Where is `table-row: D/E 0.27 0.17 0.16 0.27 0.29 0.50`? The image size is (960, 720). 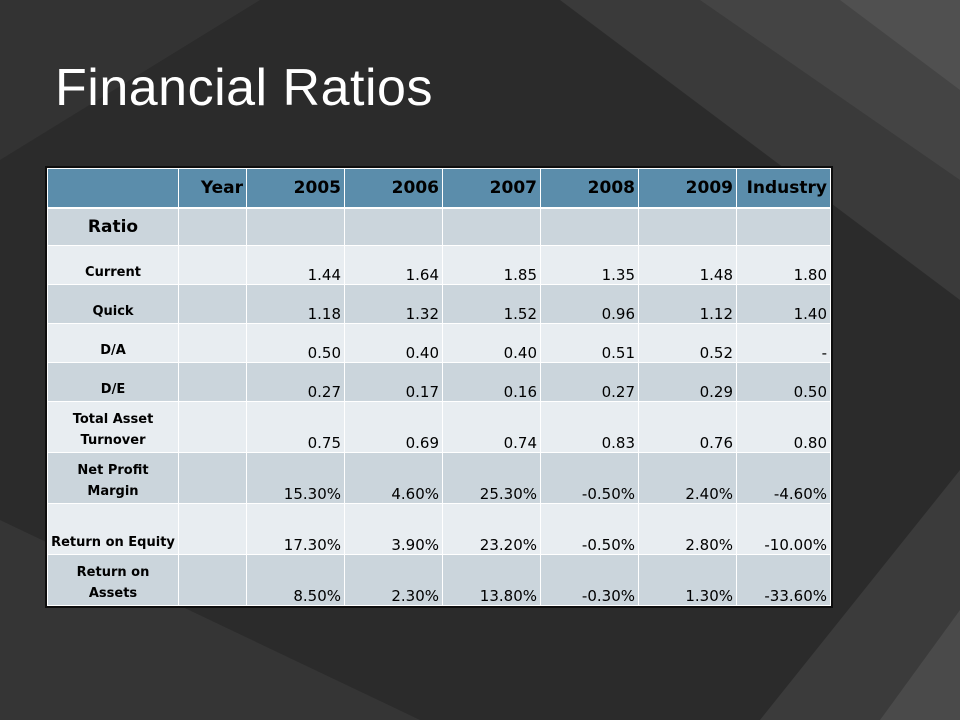 table-row: D/E 0.27 0.17 0.16 0.27 0.29 0.50 is located at coordinates (439, 382).